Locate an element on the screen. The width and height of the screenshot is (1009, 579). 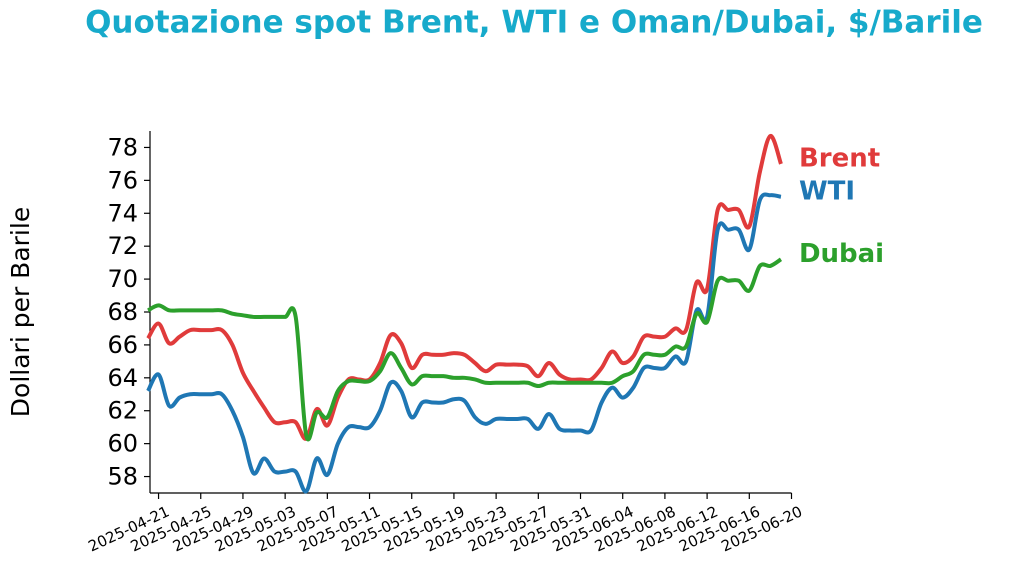
y-tick-label: 74 is located at coordinates (122, 213).